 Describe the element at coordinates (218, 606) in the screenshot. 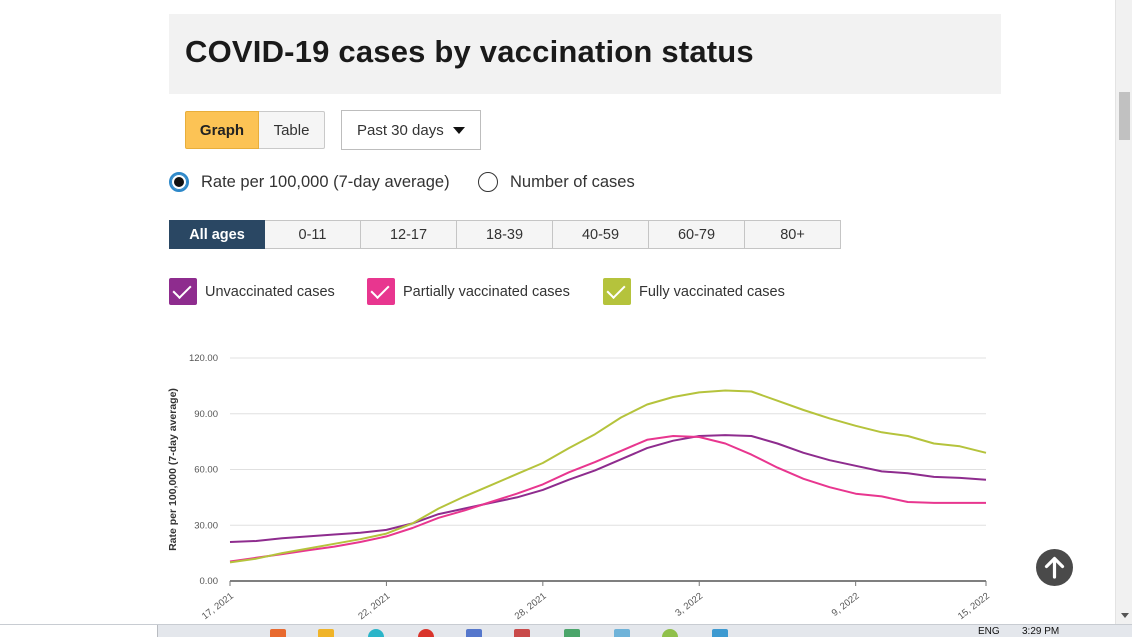

I see `x-tick-label: 17, 2021` at that location.